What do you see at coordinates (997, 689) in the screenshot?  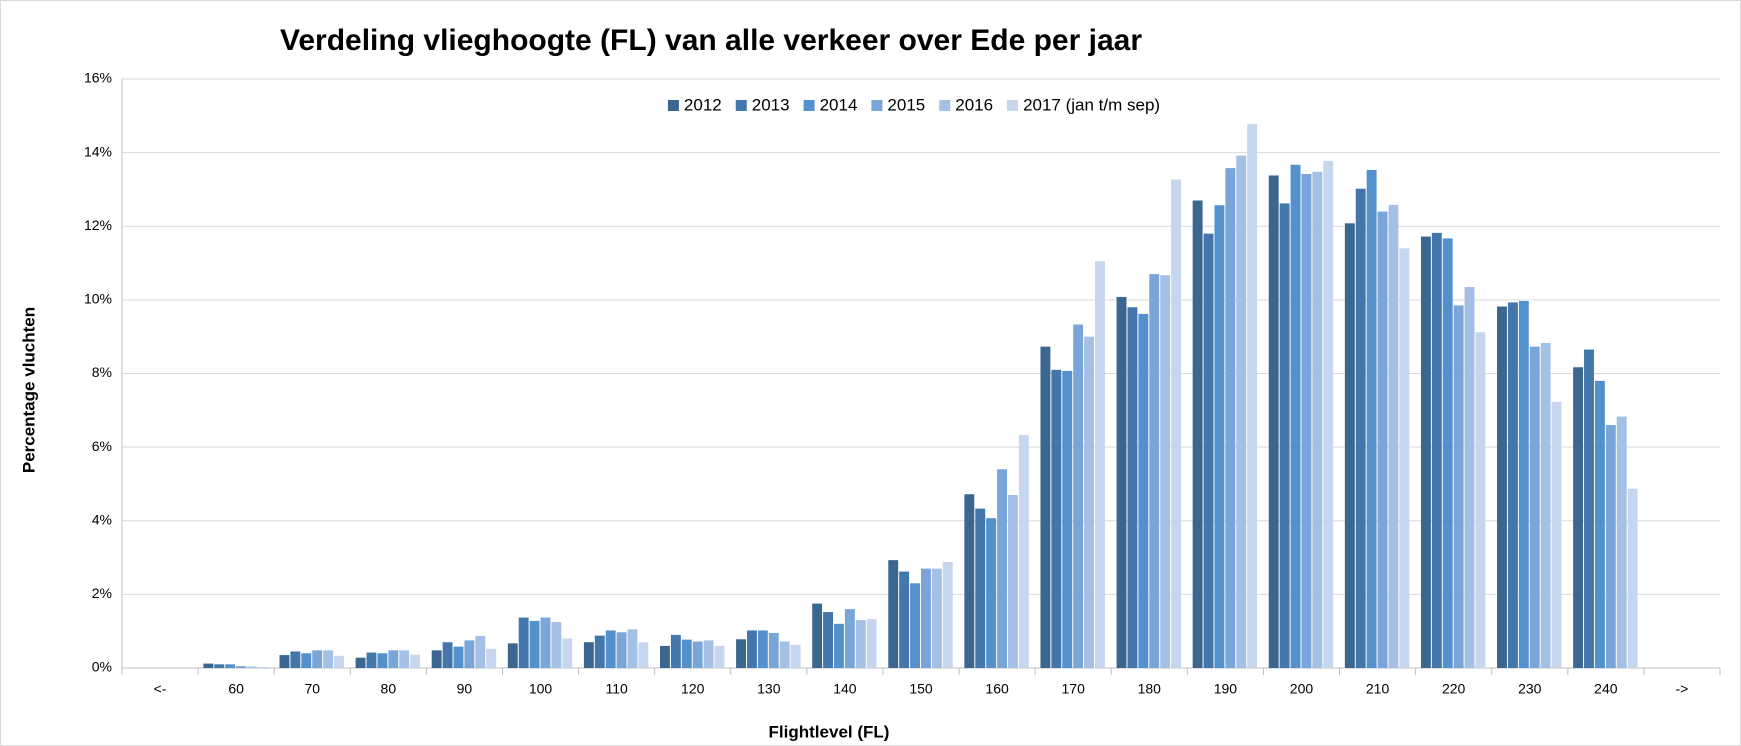 I see `x-tick-label: 160` at bounding box center [997, 689].